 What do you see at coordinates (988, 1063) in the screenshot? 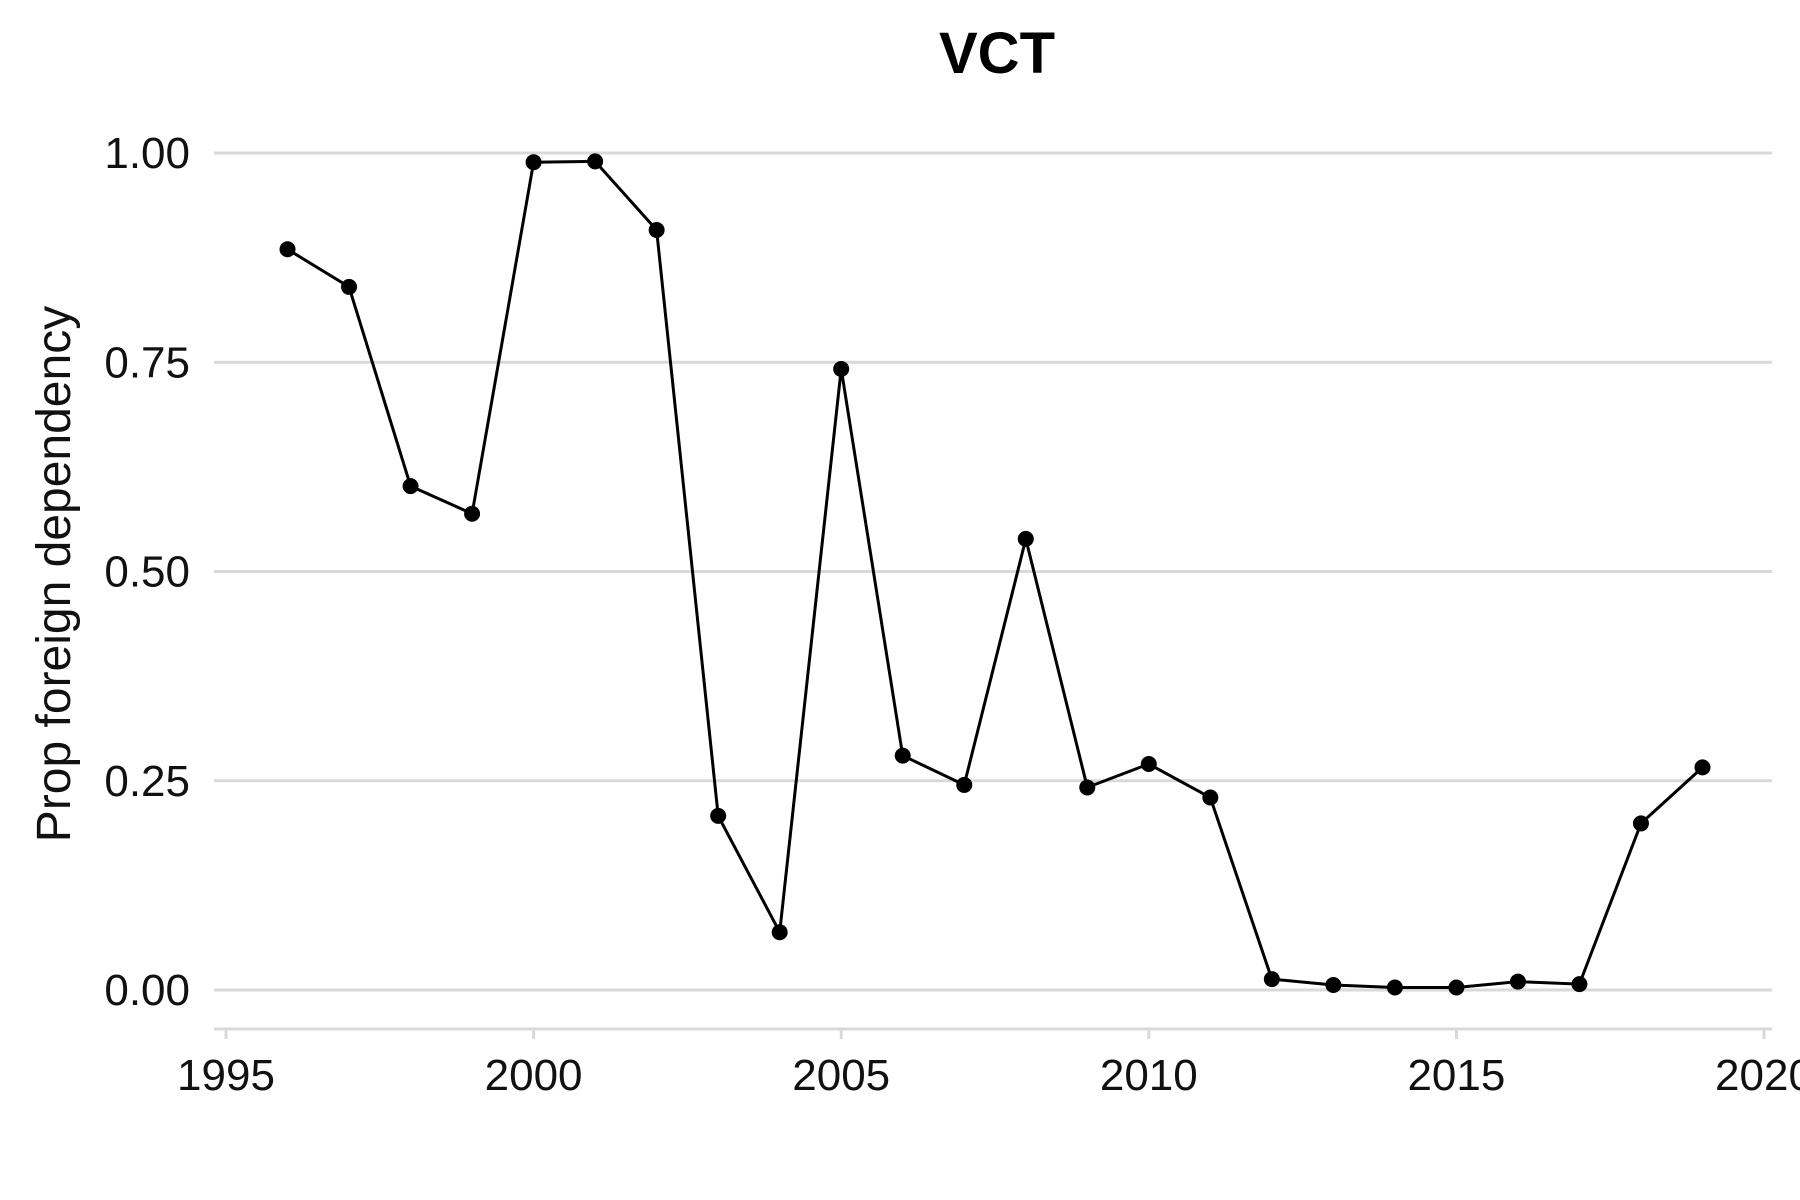
I see `x-axis: 1995 2000 2005 2010 2015 2020` at bounding box center [988, 1063].